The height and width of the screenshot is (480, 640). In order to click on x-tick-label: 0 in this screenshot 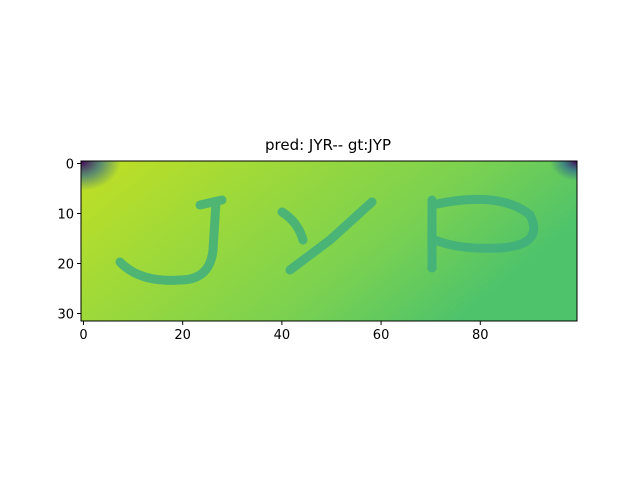, I will do `click(83, 335)`.